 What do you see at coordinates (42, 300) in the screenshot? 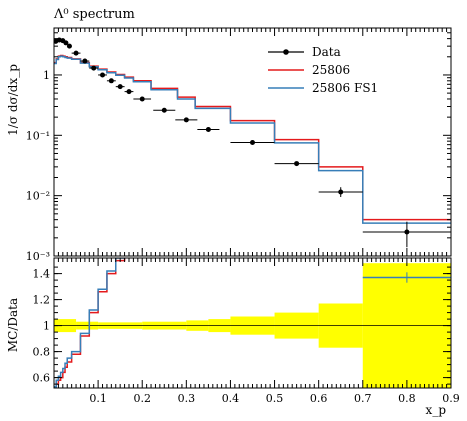
I see `ratio-y-tick-label-3: 1.2` at bounding box center [42, 300].